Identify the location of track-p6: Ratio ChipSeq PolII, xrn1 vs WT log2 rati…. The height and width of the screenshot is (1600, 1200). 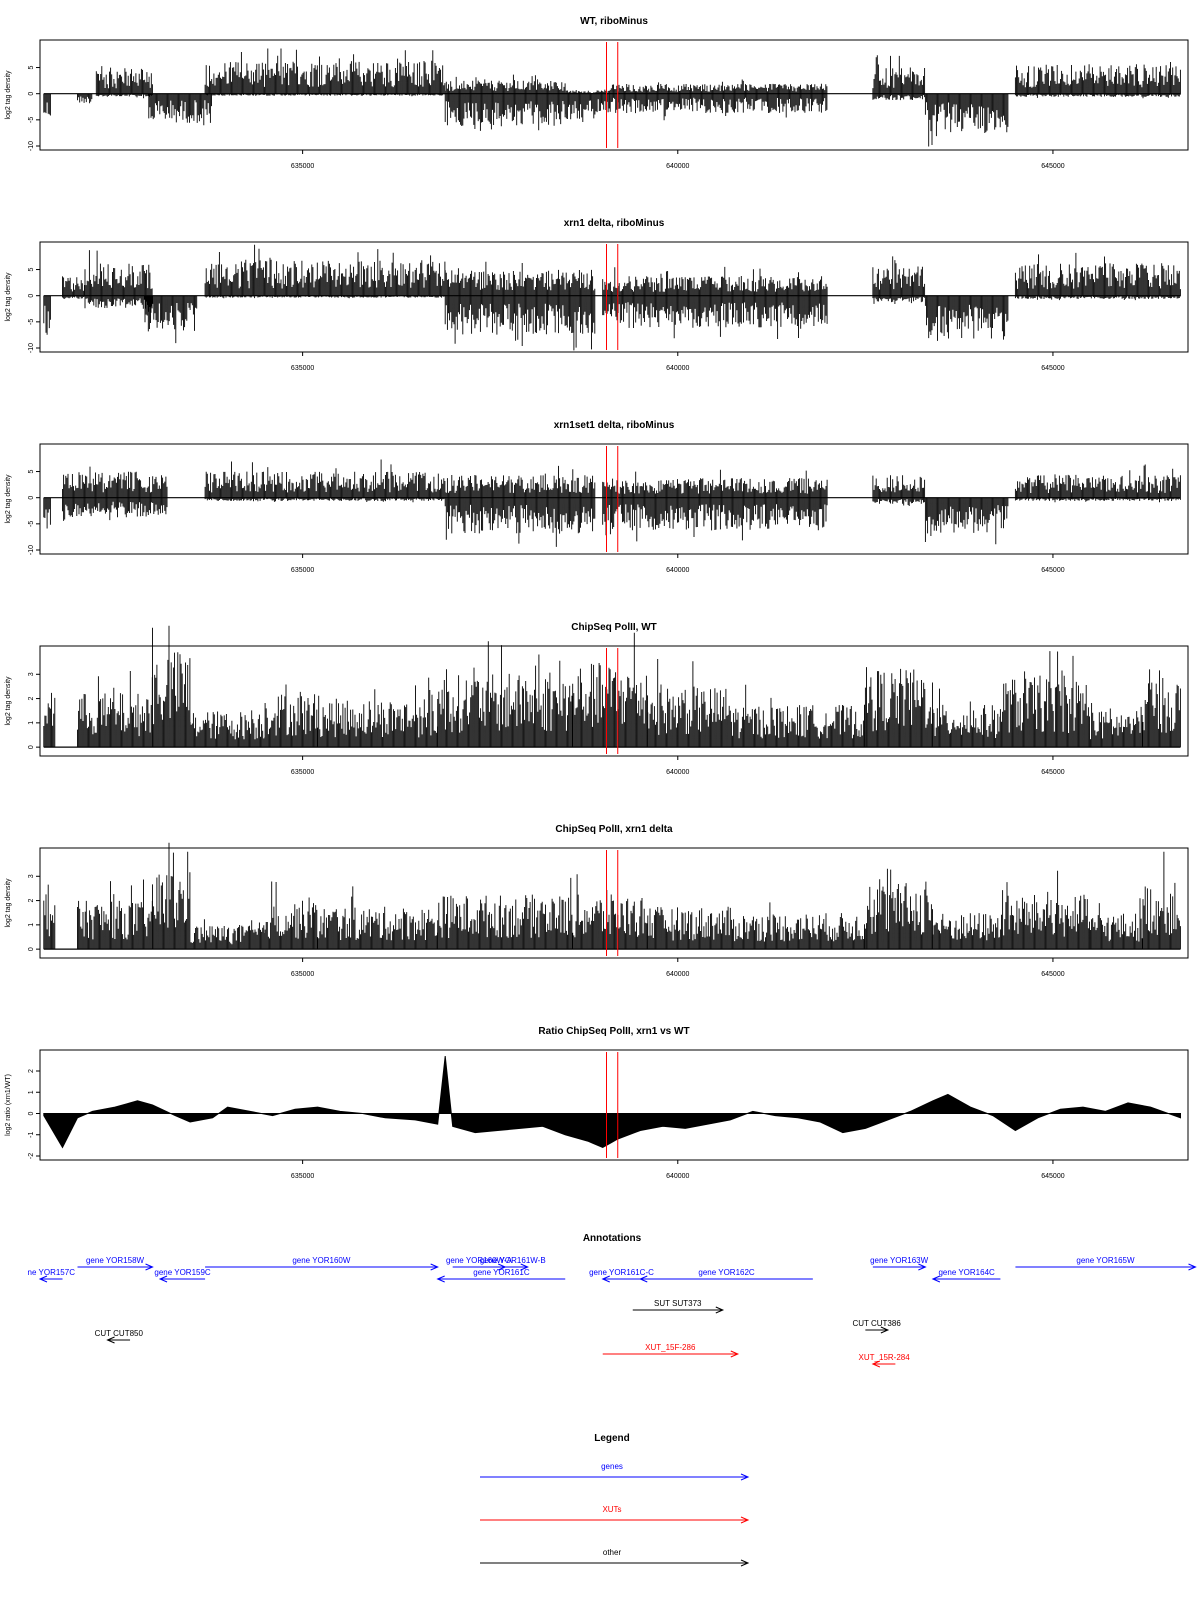
(597, 1103).